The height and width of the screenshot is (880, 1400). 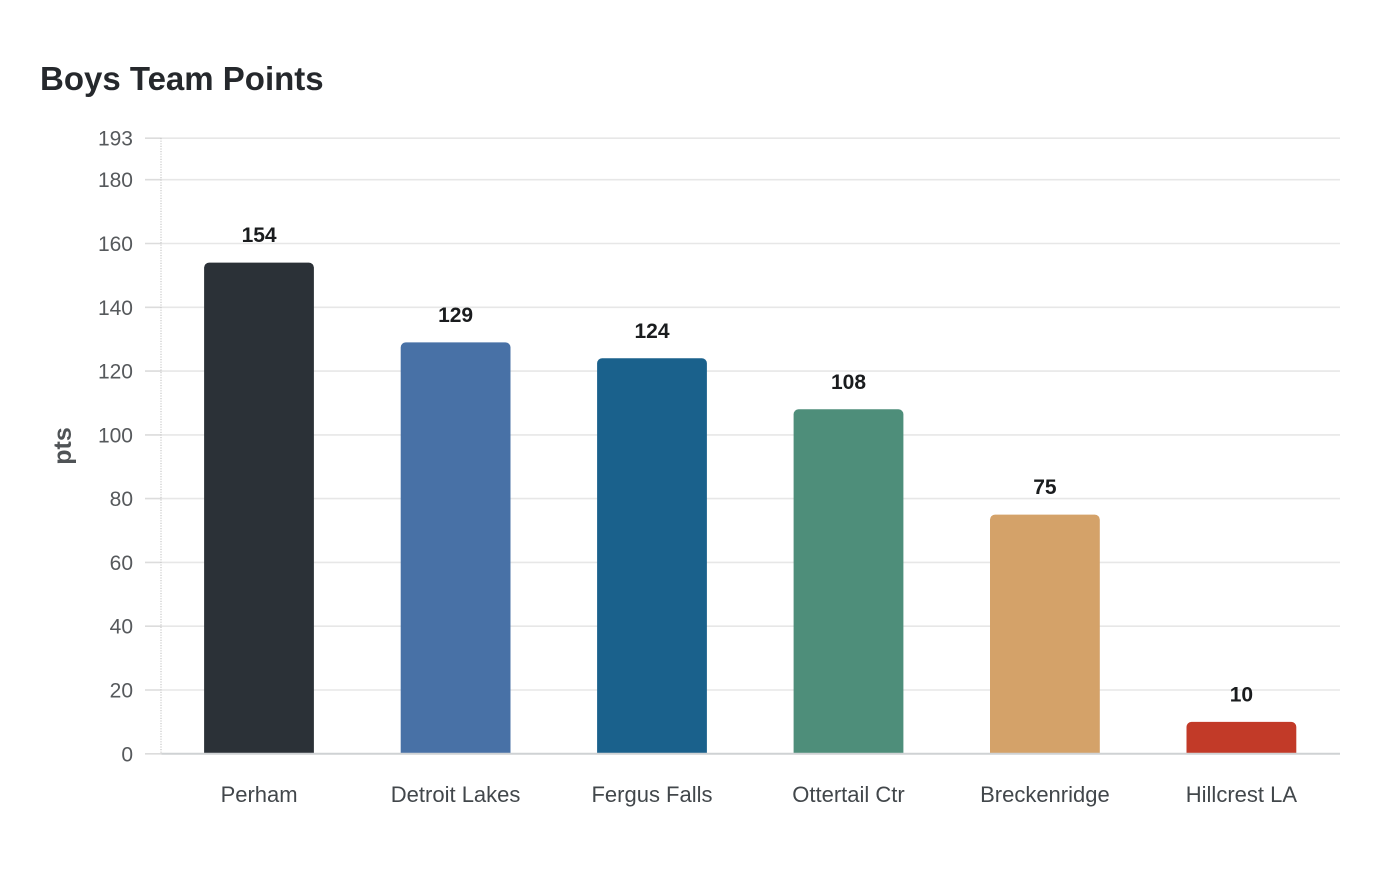 I want to click on svg-text: 80, so click(x=121, y=499).